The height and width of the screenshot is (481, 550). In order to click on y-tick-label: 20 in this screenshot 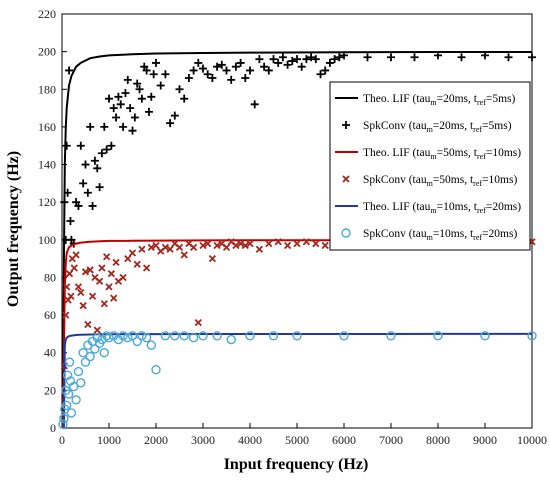, I will do `click(50, 390)`.